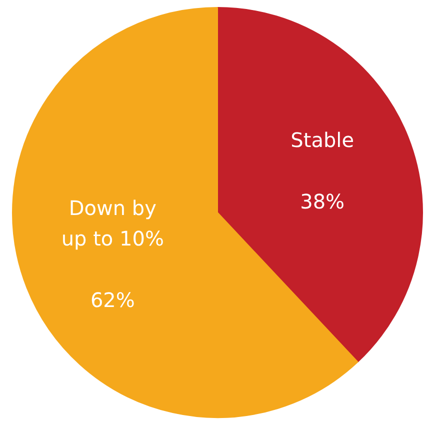 The width and height of the screenshot is (434, 424). Describe the element at coordinates (322, 202) in the screenshot. I see `data-label: 38%` at that location.